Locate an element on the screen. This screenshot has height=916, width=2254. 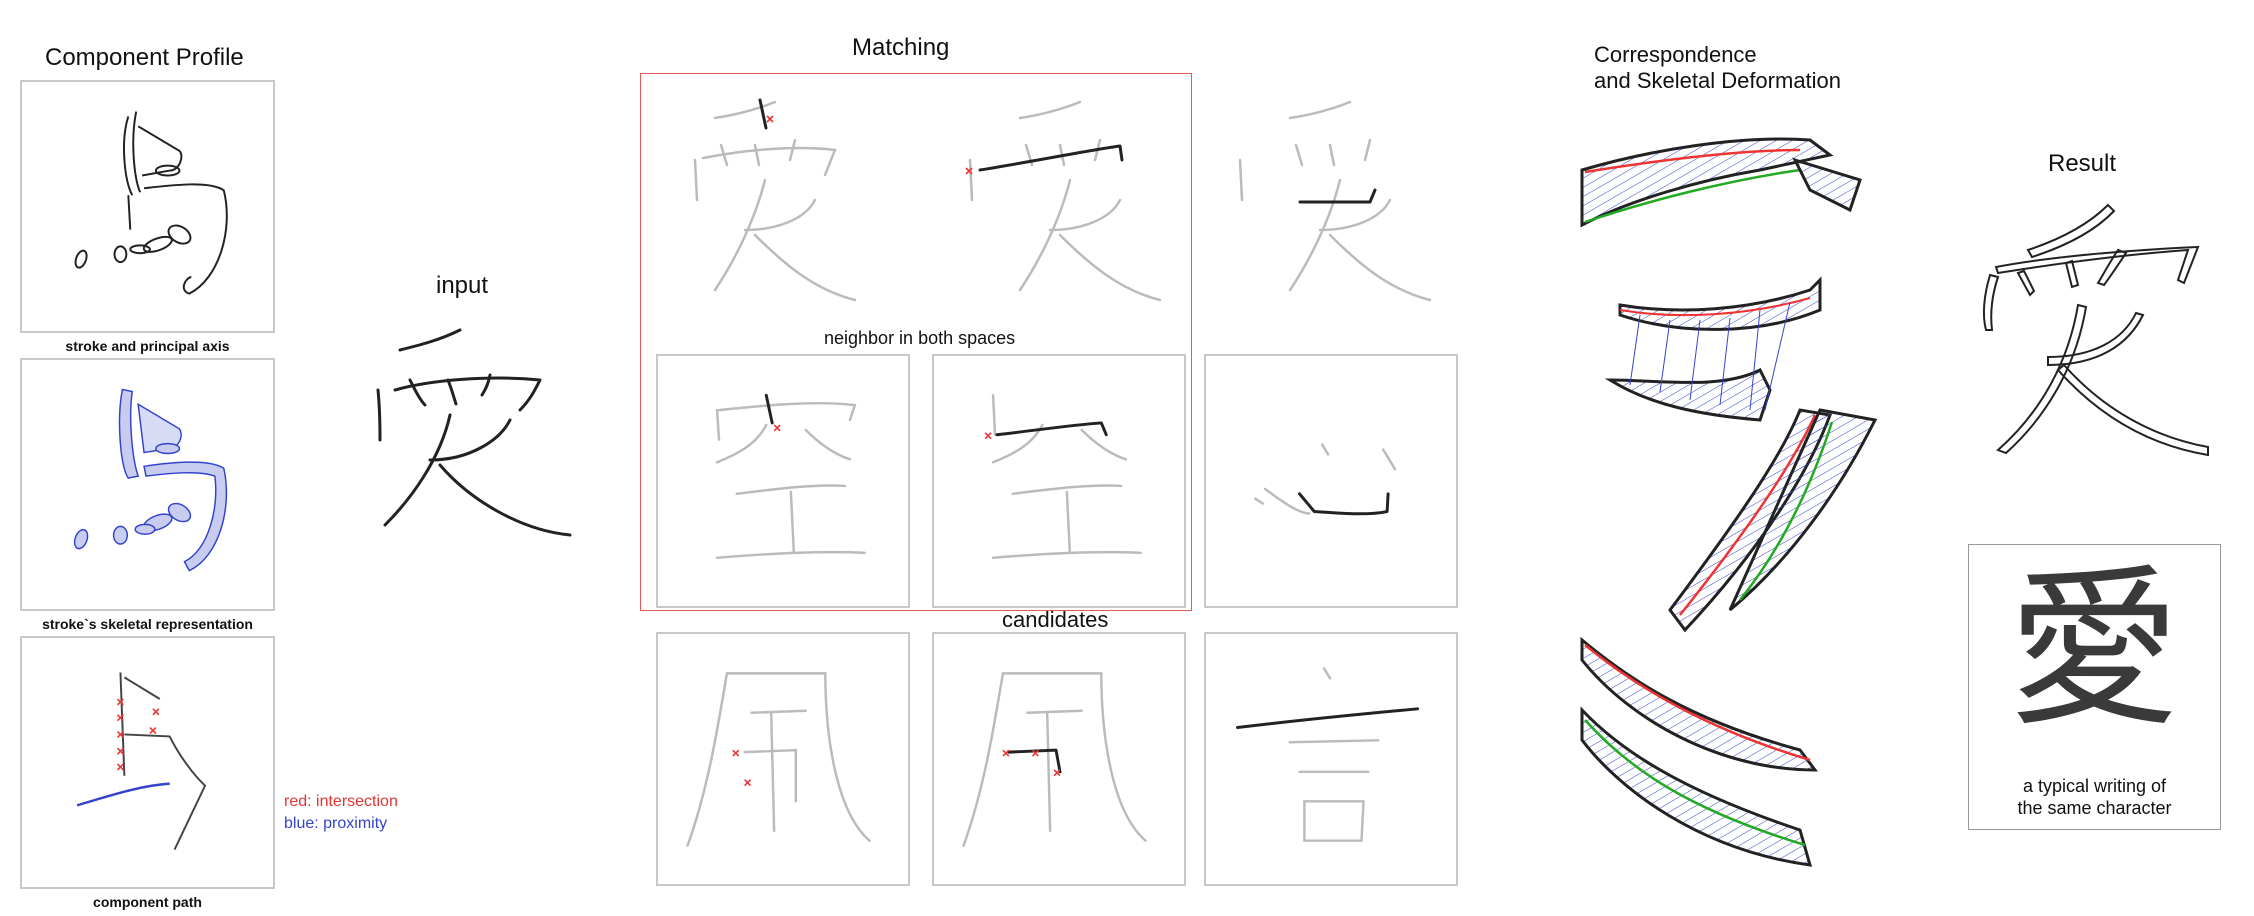
skeletal-deformation-figure is located at coordinates (1729, 502).